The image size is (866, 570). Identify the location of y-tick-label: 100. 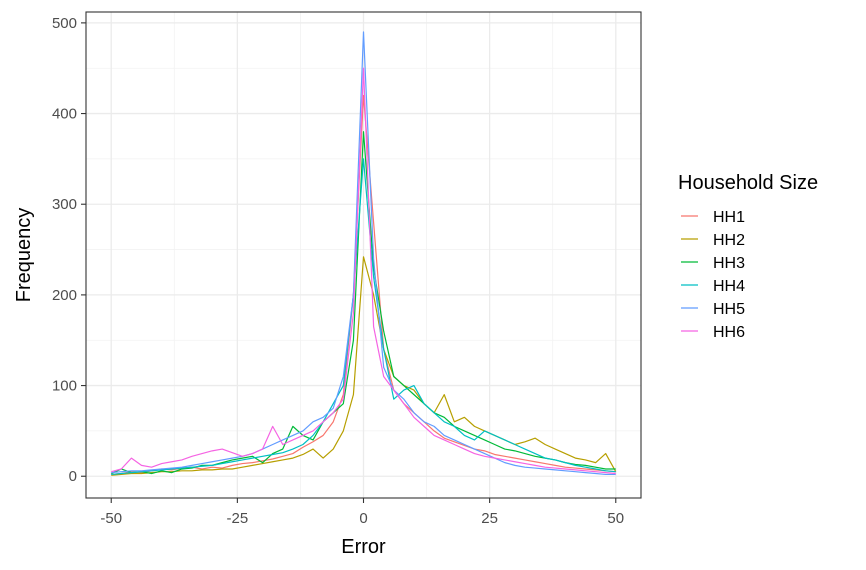
(64, 386).